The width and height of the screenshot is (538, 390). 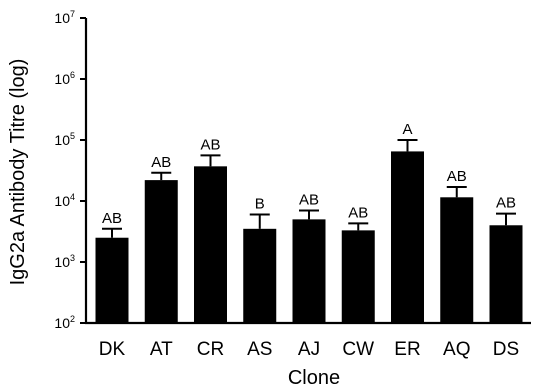 What do you see at coordinates (260, 204) in the screenshot?
I see `significance-label-as: B` at bounding box center [260, 204].